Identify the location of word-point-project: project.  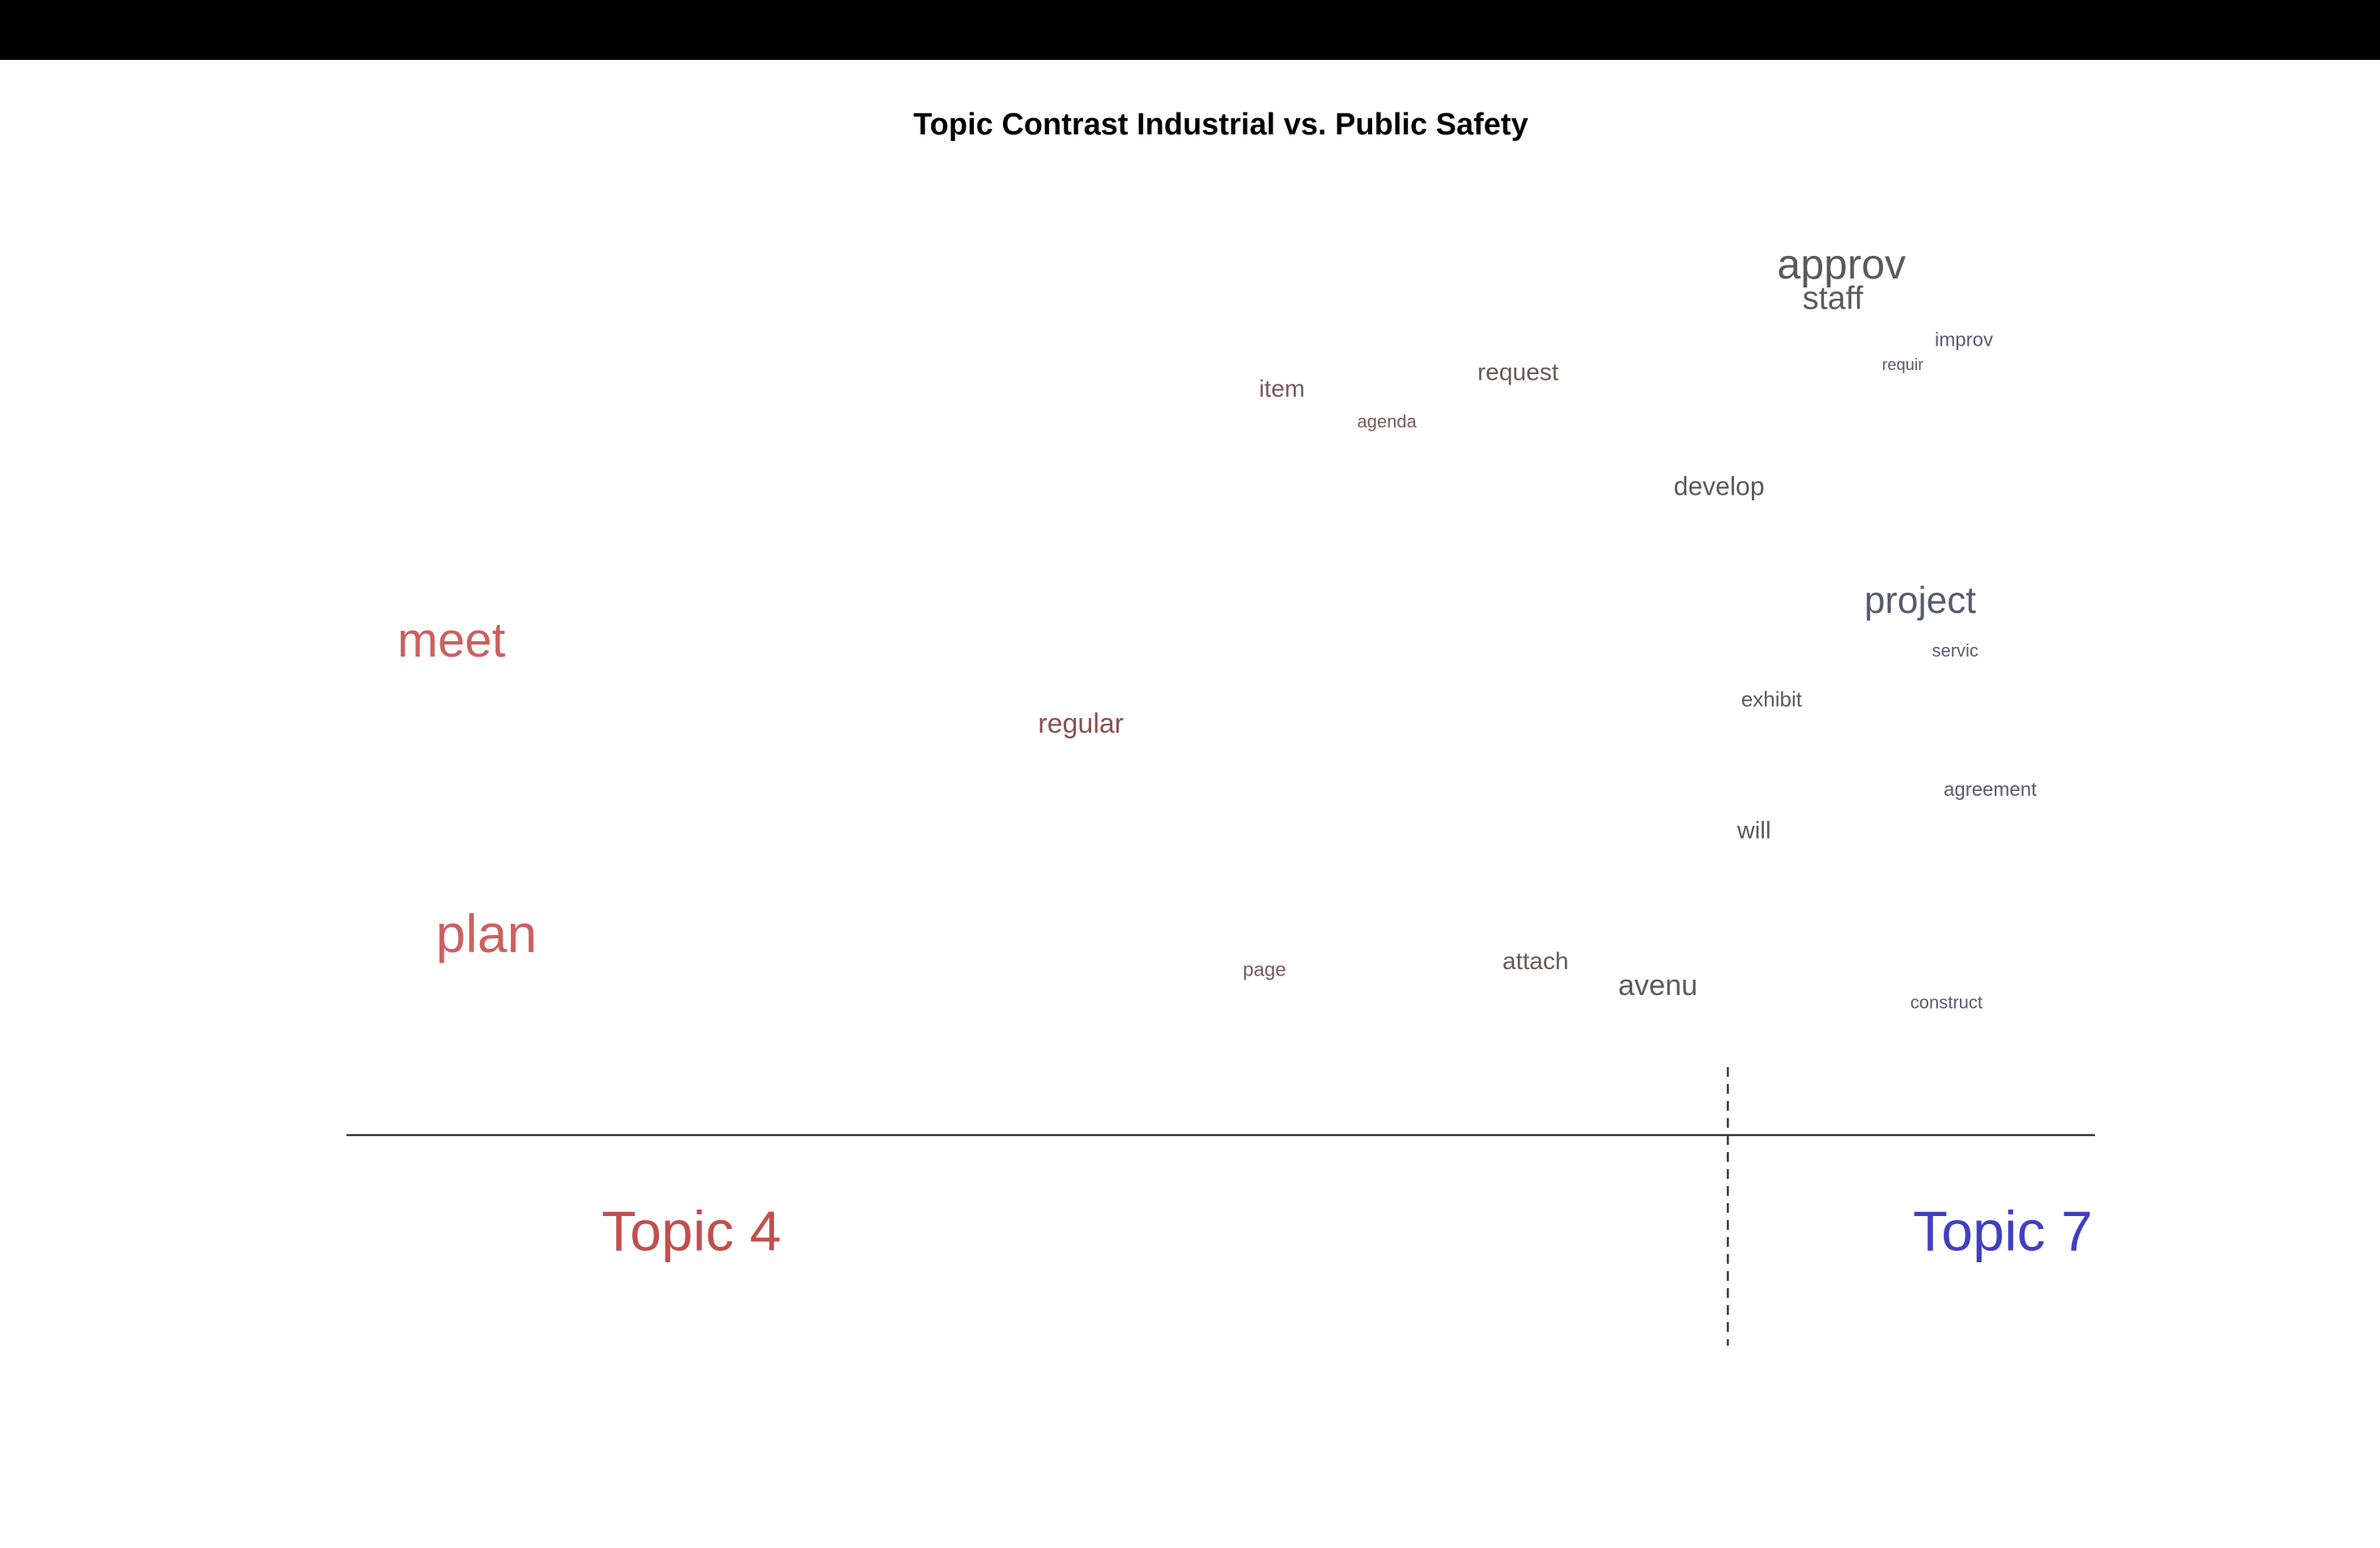
(1920, 600).